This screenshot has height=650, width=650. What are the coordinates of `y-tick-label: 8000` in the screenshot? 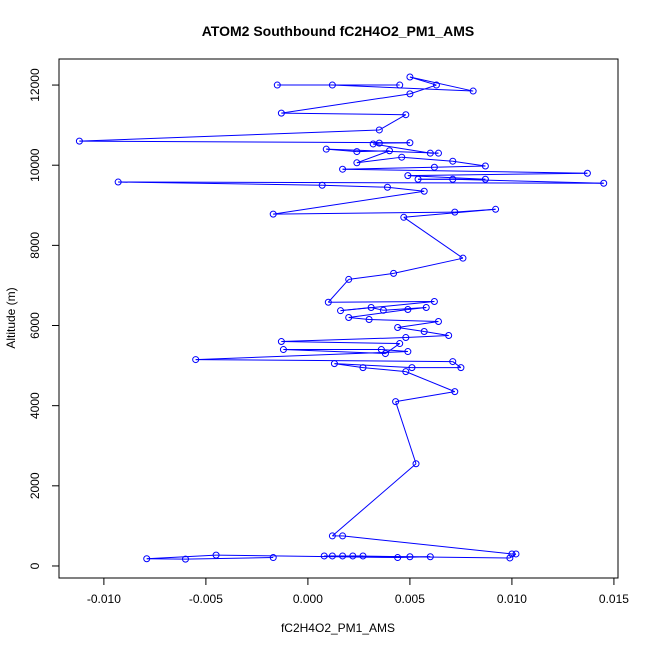 It's located at (35, 245).